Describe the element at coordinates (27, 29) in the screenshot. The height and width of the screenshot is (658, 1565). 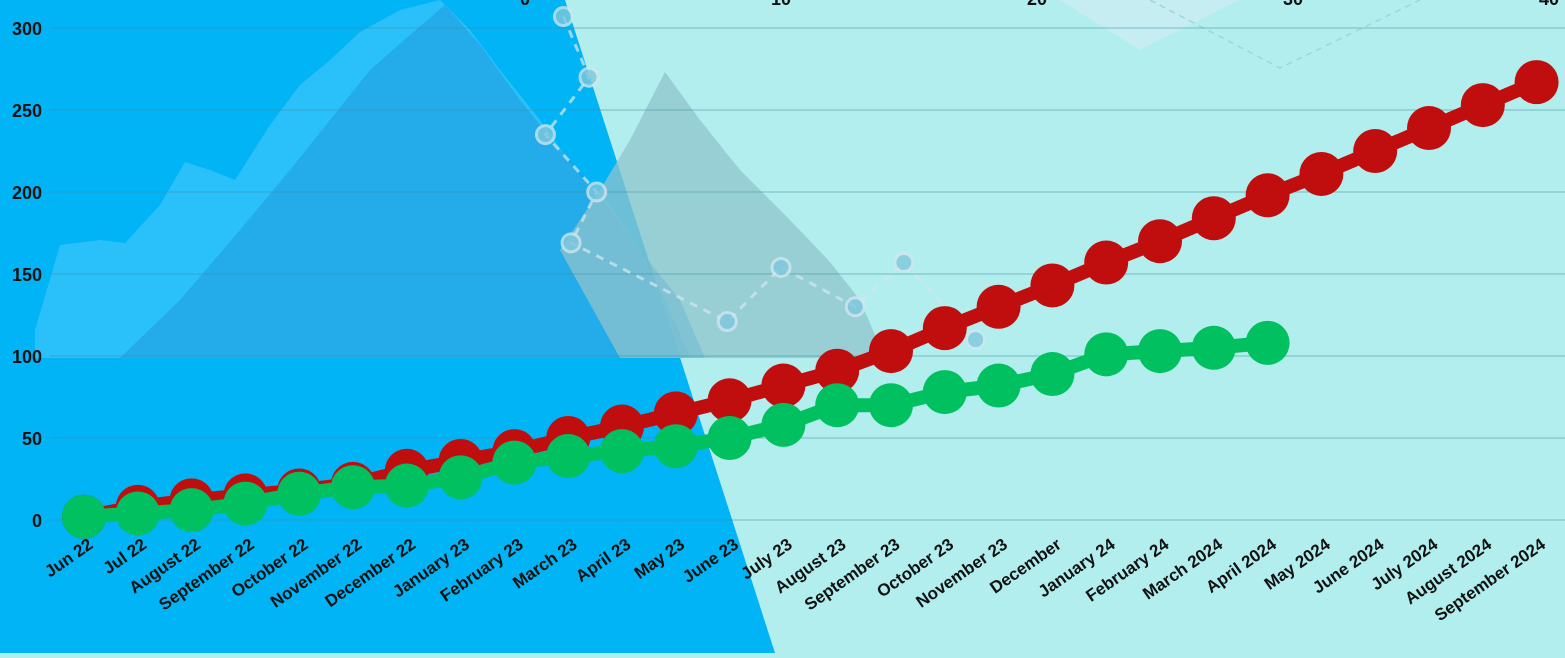
I see `y-tick-label: 300` at that location.